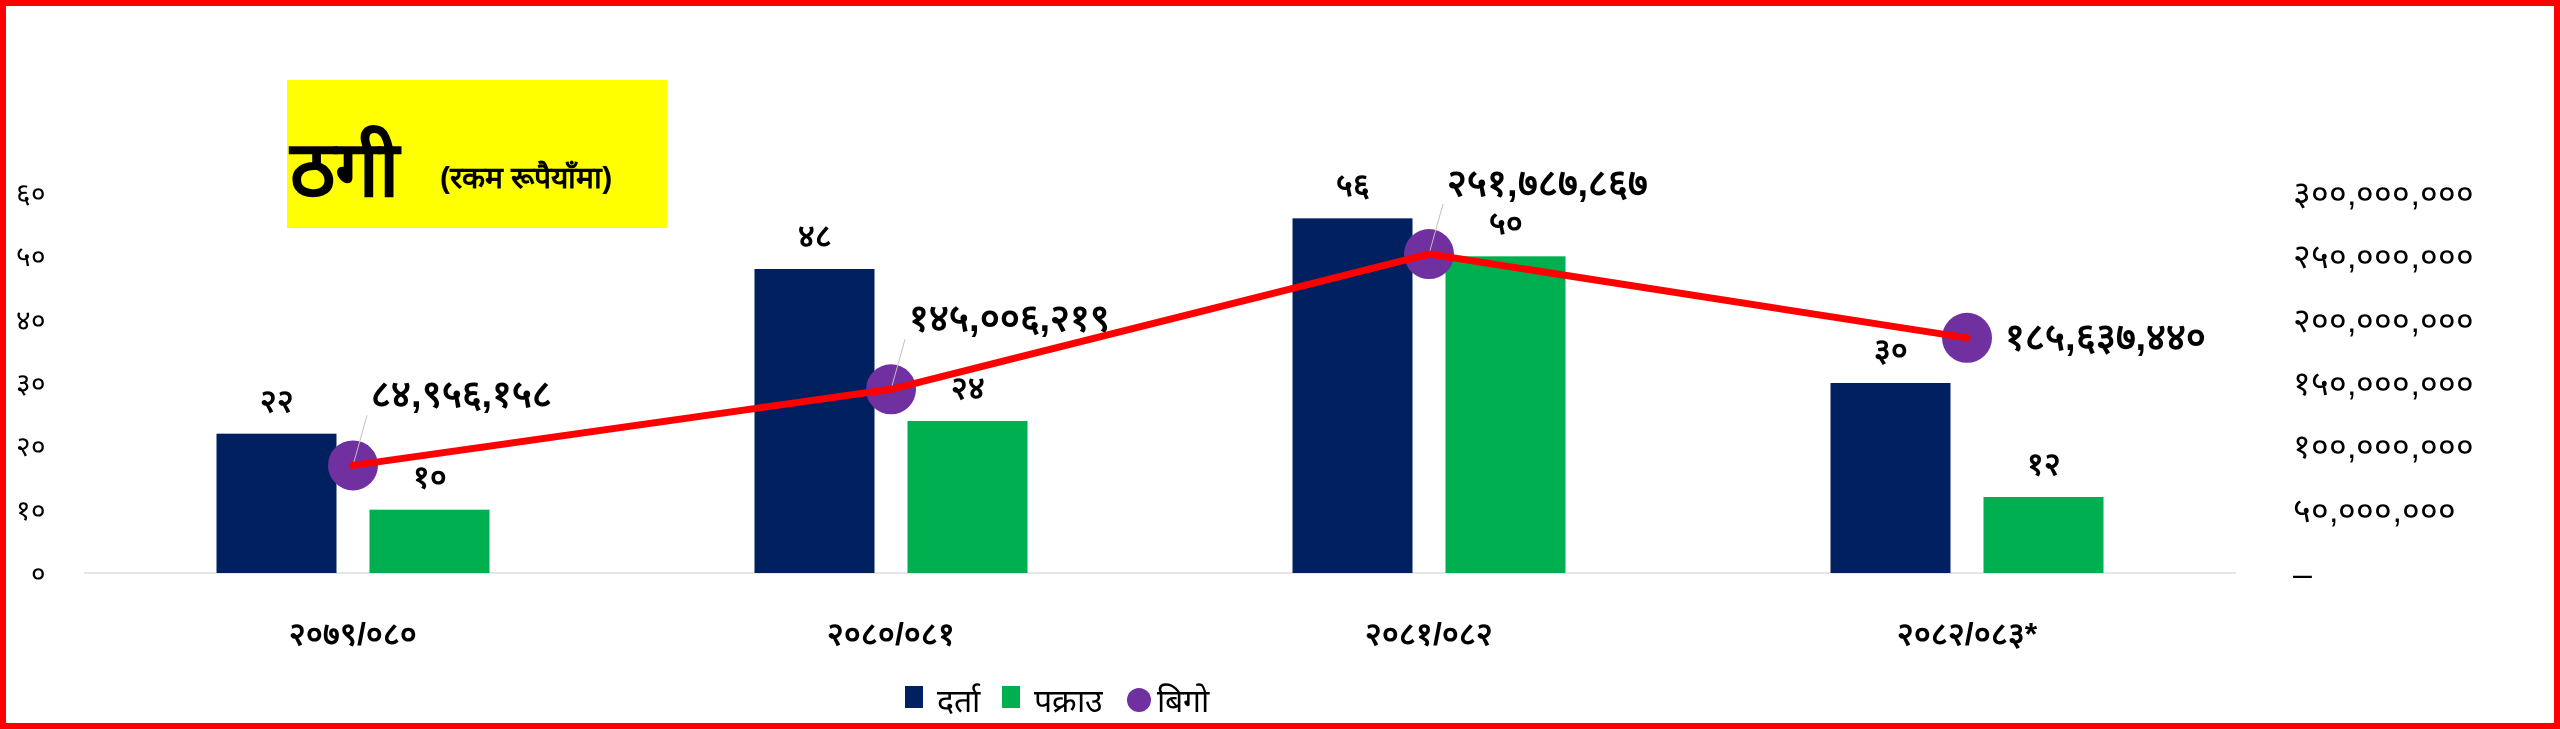 This screenshot has height=729, width=2560. I want to click on y-tick-label: ०, so click(38, 573).